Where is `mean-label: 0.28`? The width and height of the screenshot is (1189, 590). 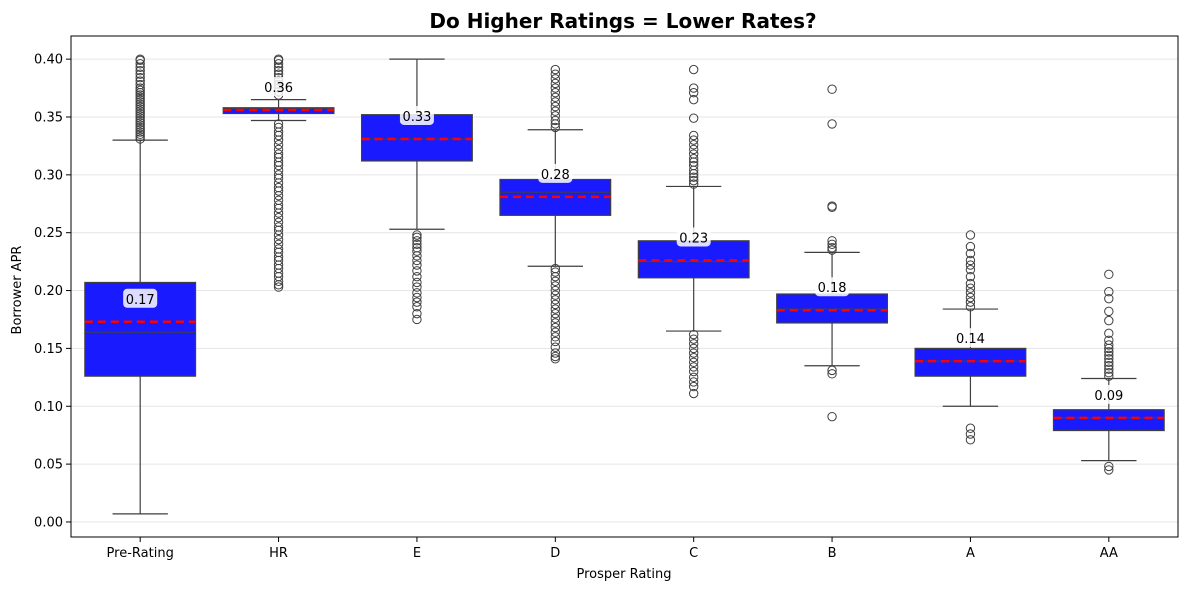 mean-label: 0.28 is located at coordinates (555, 175).